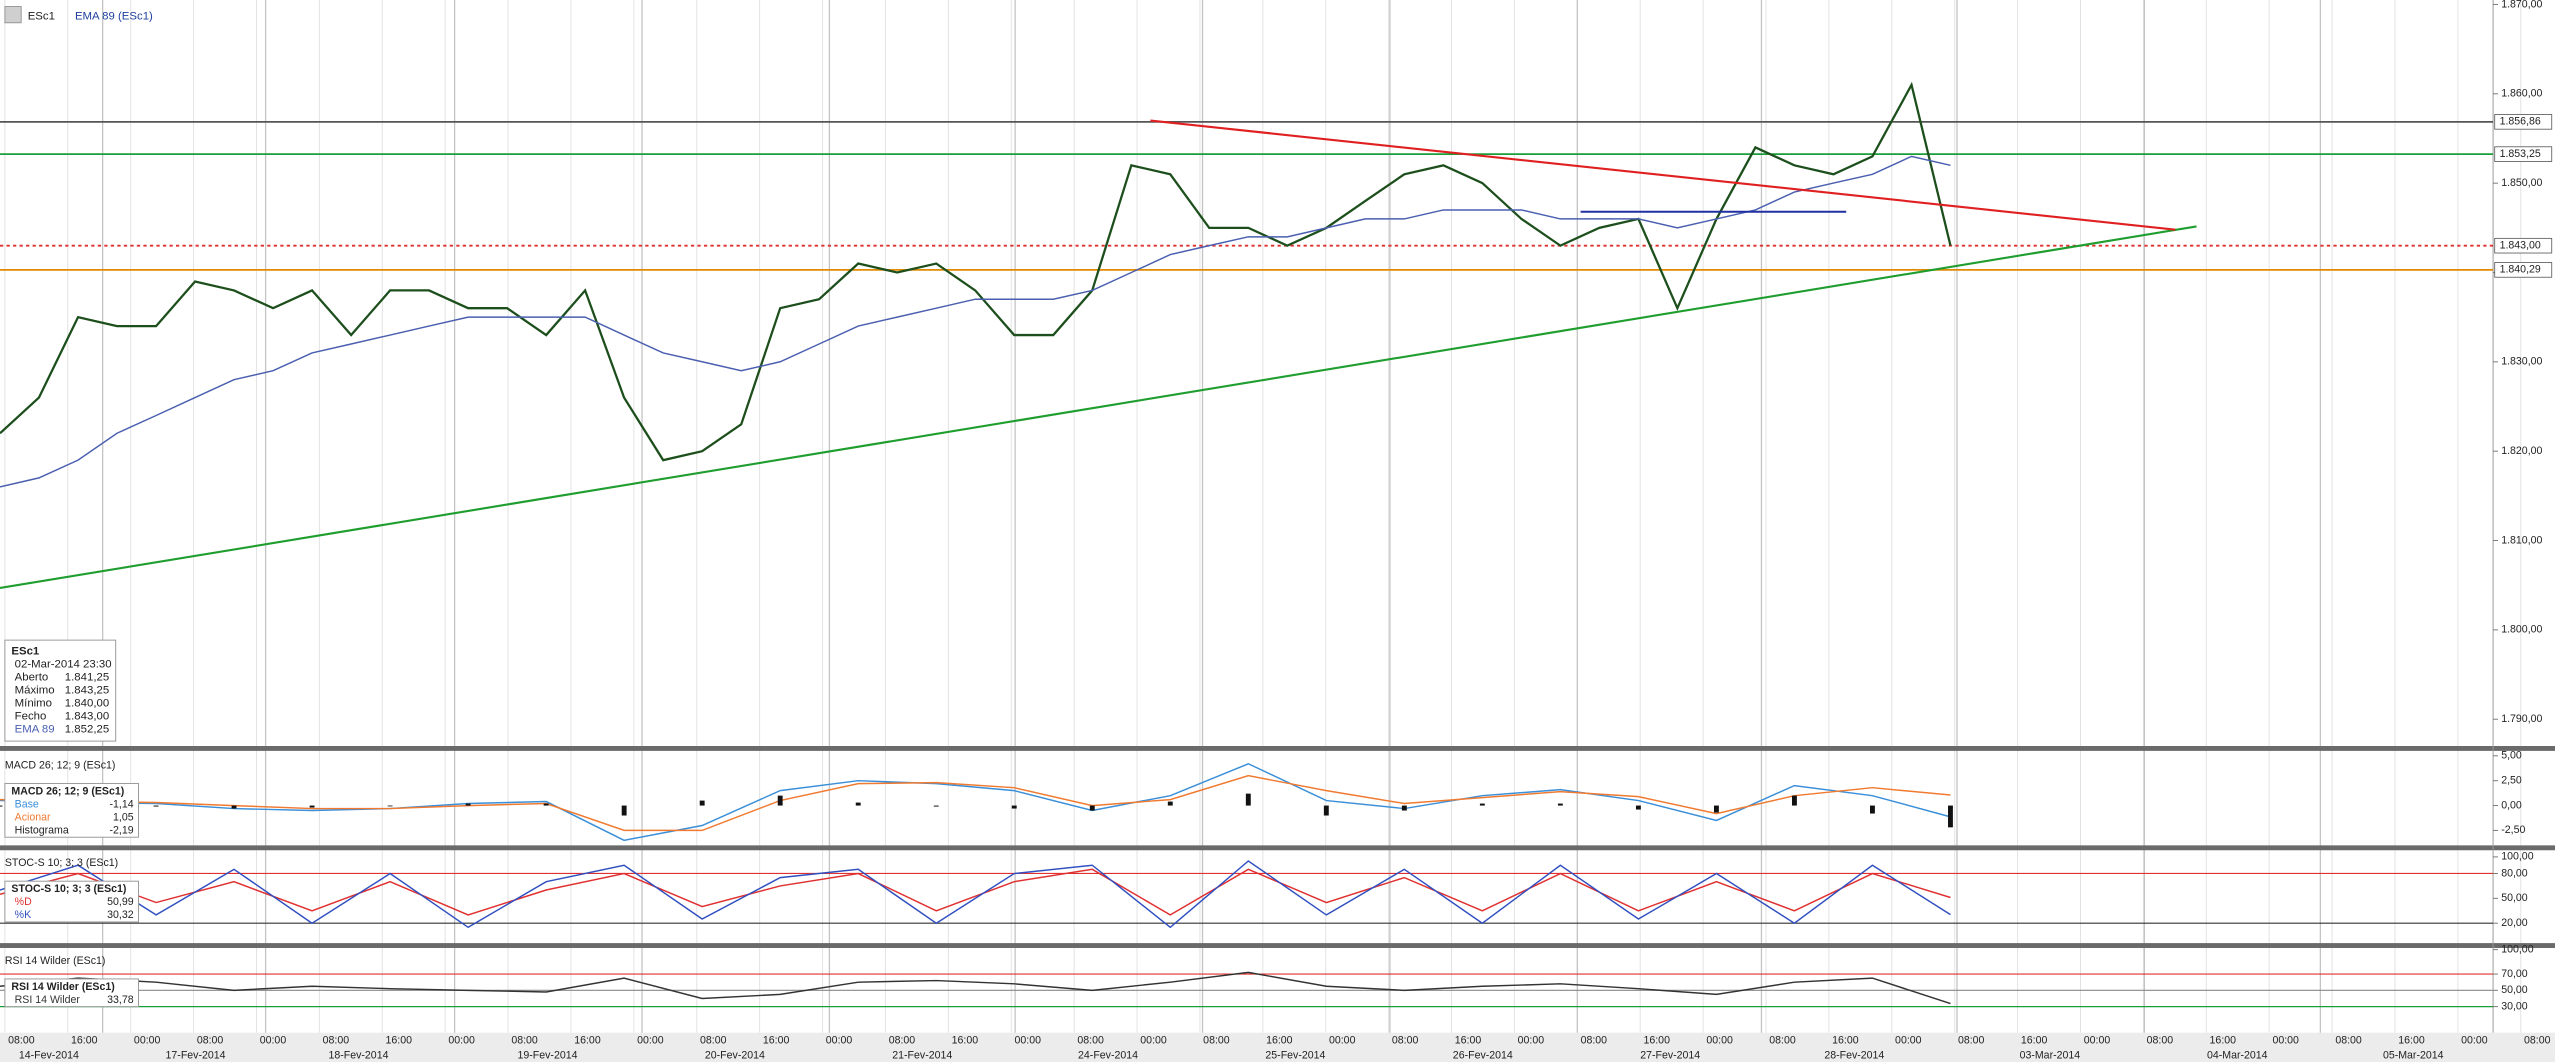 The width and height of the screenshot is (2555, 1062). I want to click on y-tick-label: 1.790,00, so click(2521, 719).